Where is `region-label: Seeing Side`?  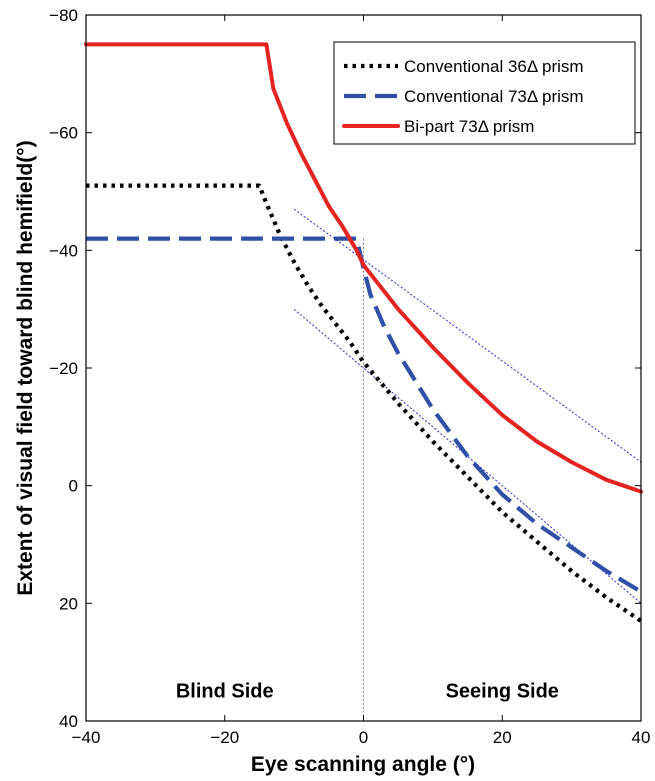 region-label: Seeing Side is located at coordinates (502, 691).